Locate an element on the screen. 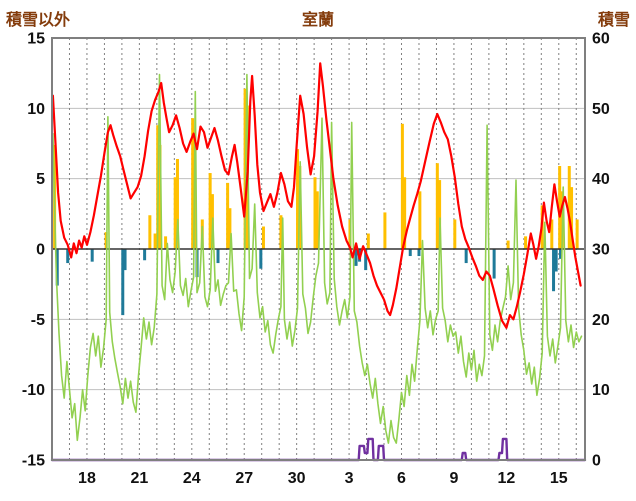 Image resolution: width=636 pixels, height=501 pixels. x-axis-tick: 6 is located at coordinates (401, 478).